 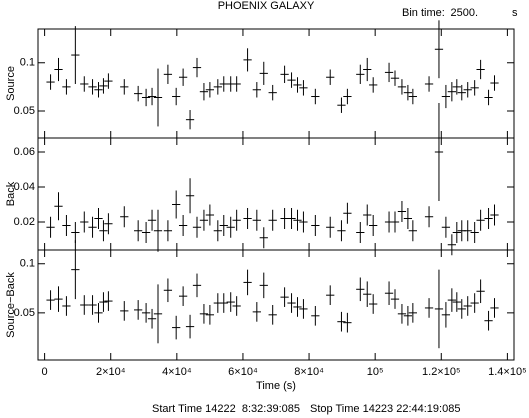 I want to click on bin-time-unit: s, so click(x=515, y=13).